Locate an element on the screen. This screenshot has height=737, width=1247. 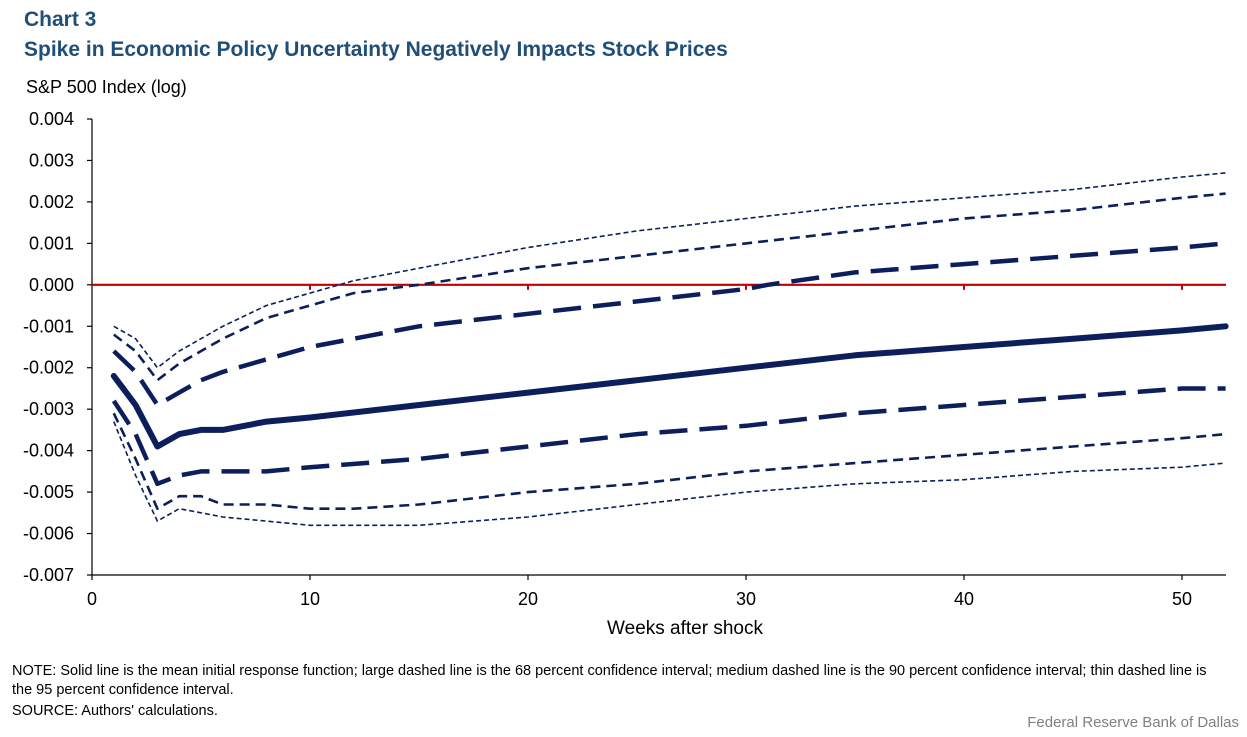
y-tick-label: -0.001 is located at coordinates (48, 326).